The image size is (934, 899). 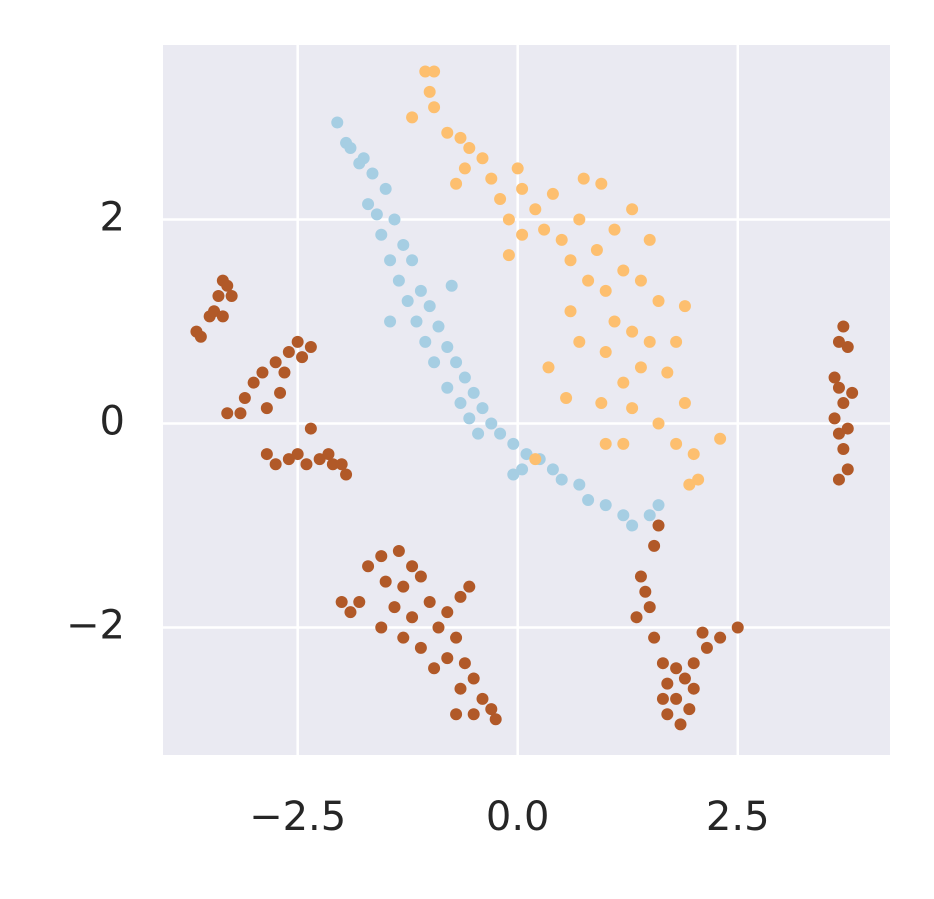 I want to click on x-tick-label: −2.5, so click(x=297, y=817).